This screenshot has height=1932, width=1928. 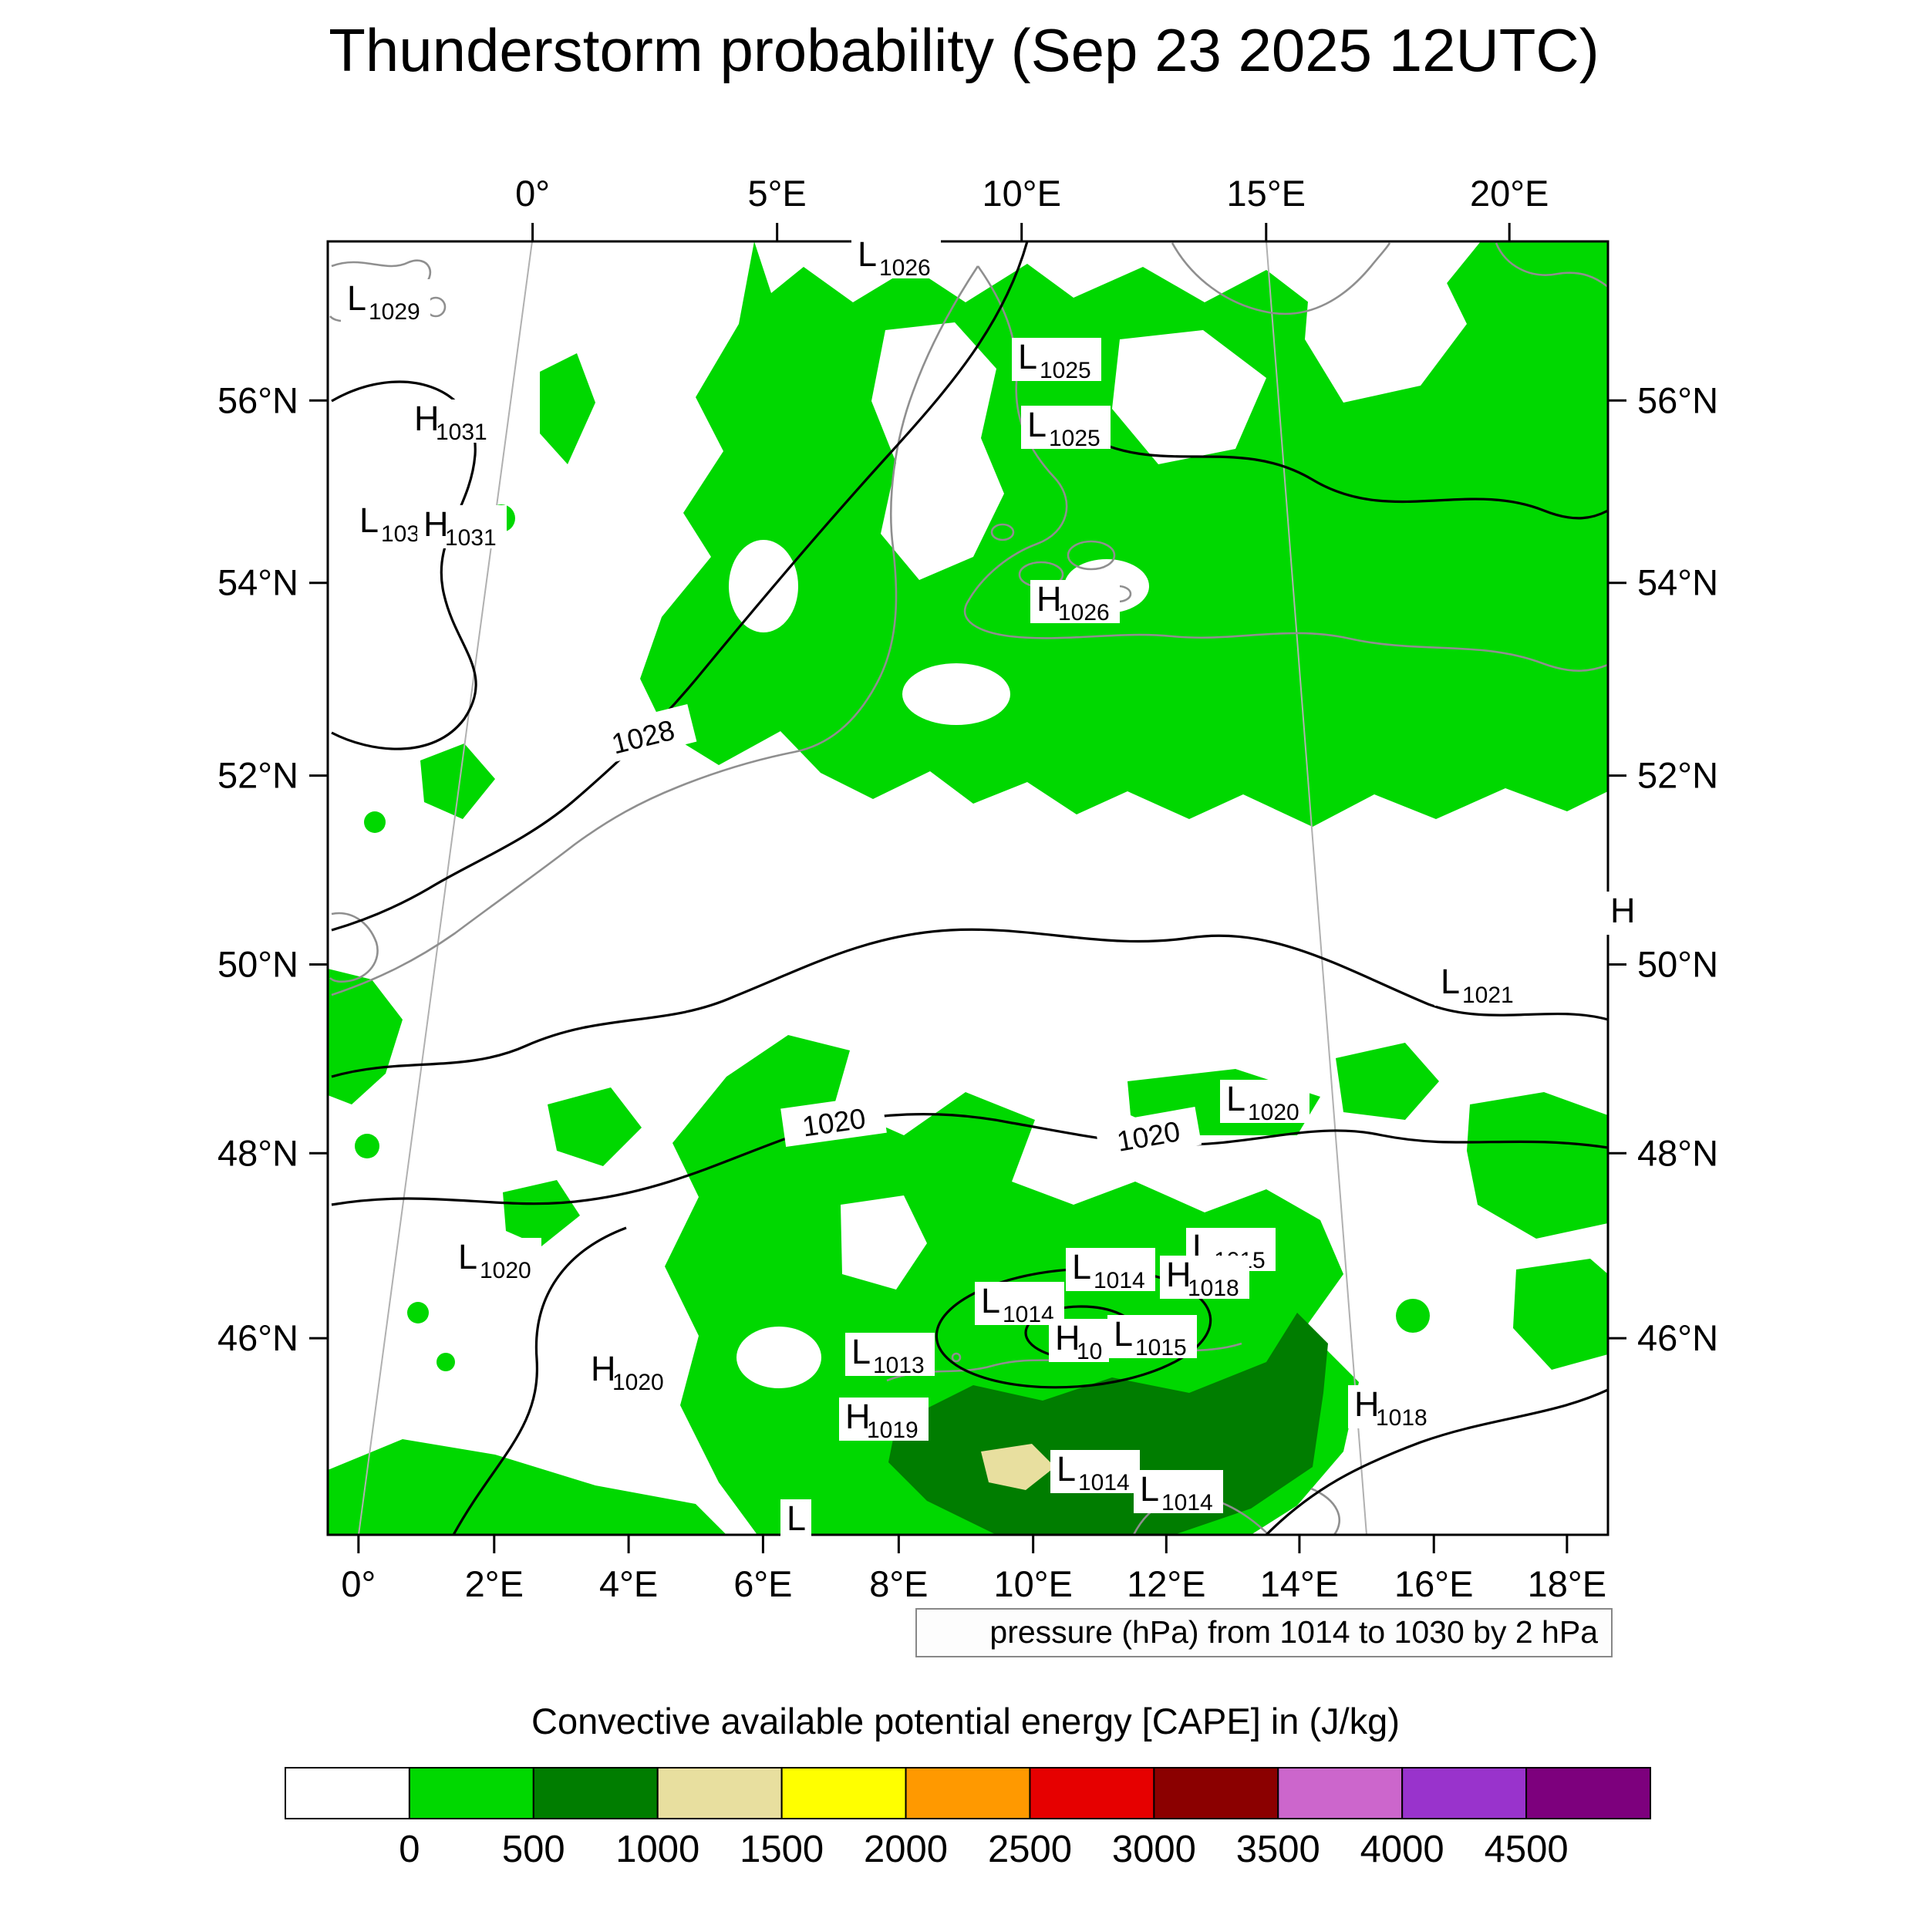 I want to click on left-axis-label: 52°N, so click(x=257, y=775).